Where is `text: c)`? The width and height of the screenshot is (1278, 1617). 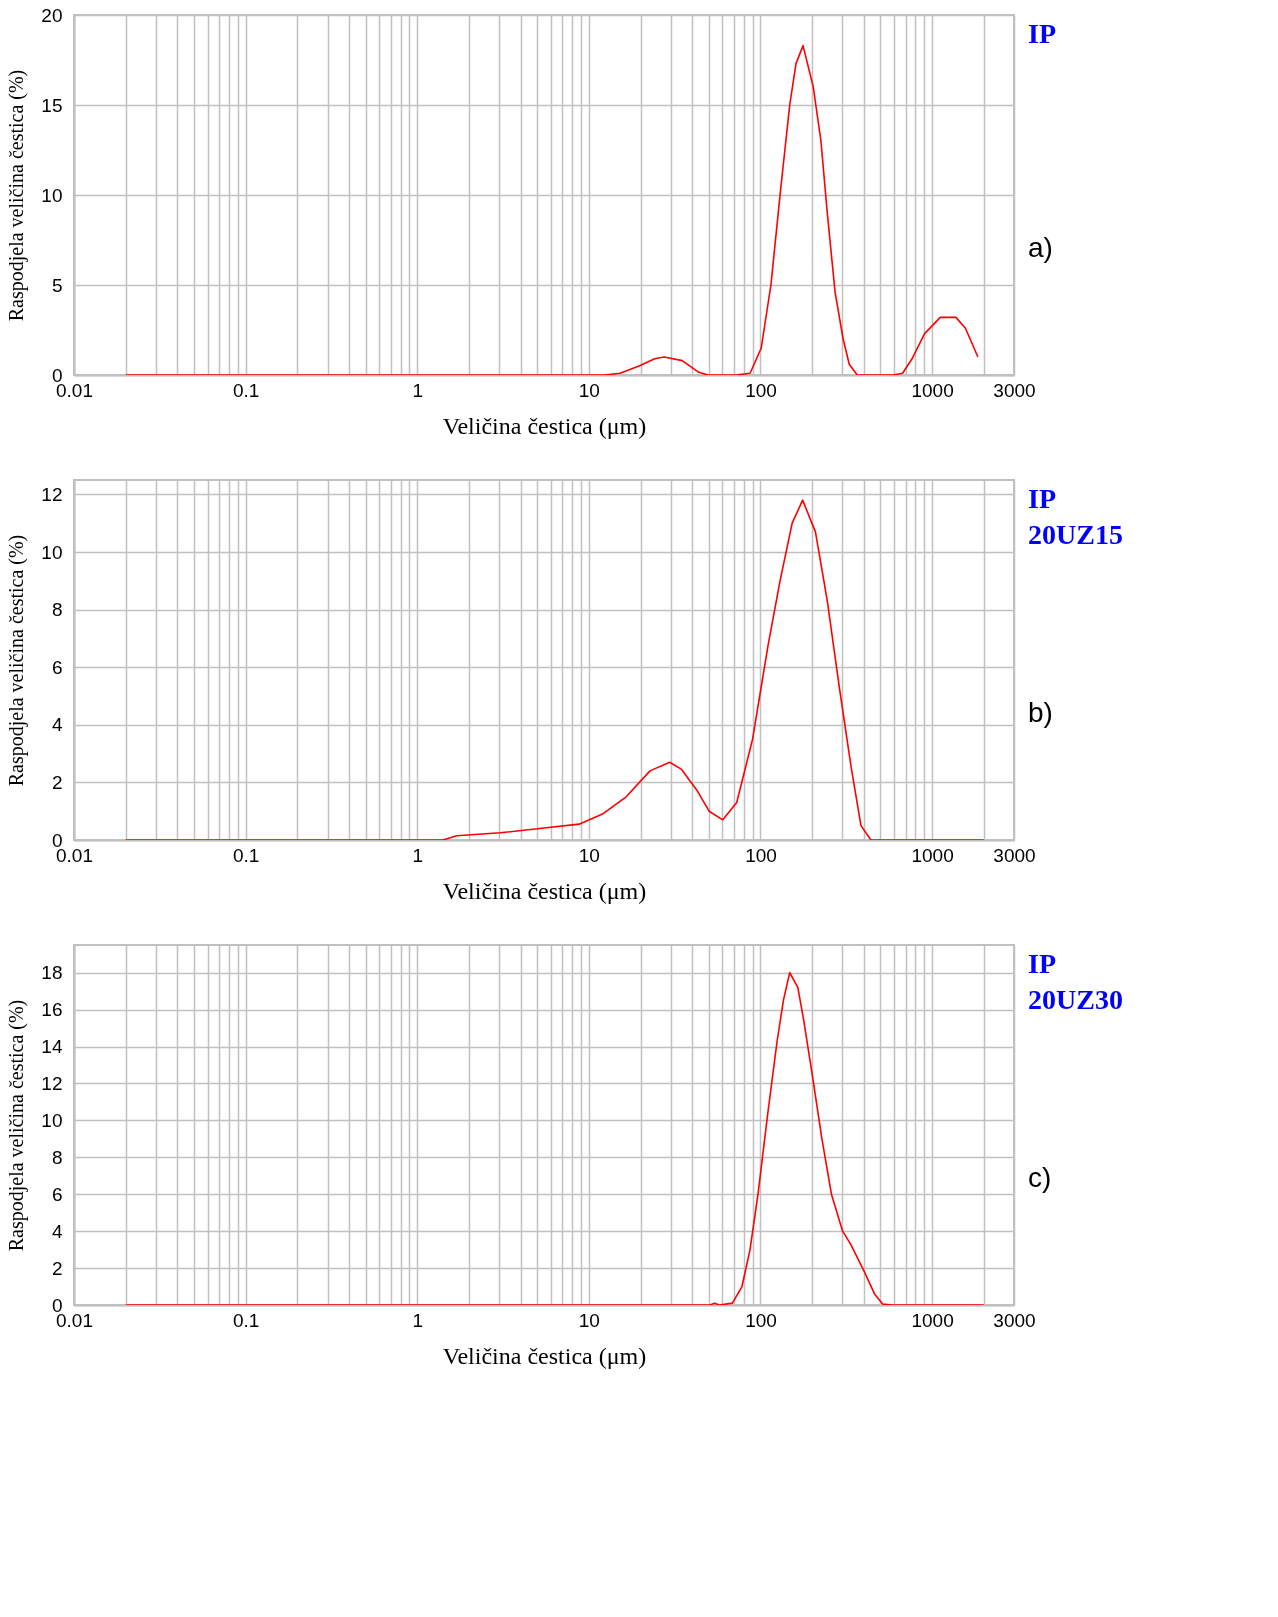
text: c) is located at coordinates (1040, 1177).